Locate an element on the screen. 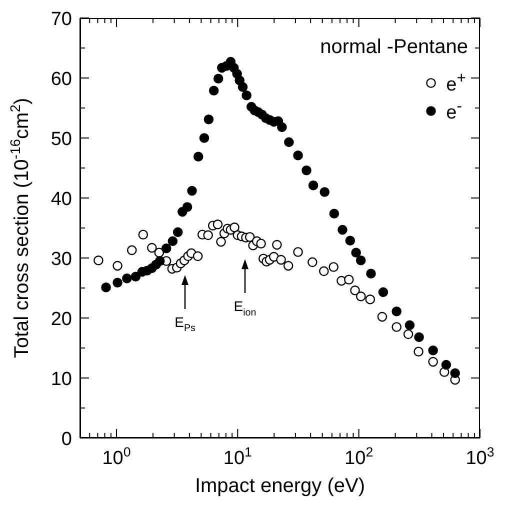  y-tick-label: 10 is located at coordinates (61, 379).